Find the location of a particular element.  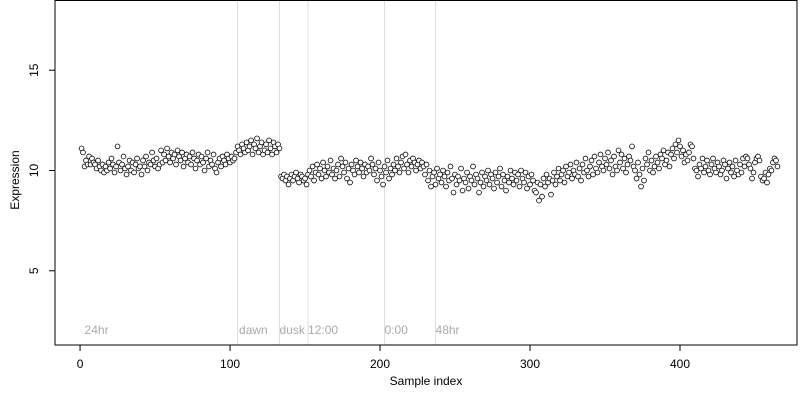

x-tick-label: 100 is located at coordinates (230, 364).